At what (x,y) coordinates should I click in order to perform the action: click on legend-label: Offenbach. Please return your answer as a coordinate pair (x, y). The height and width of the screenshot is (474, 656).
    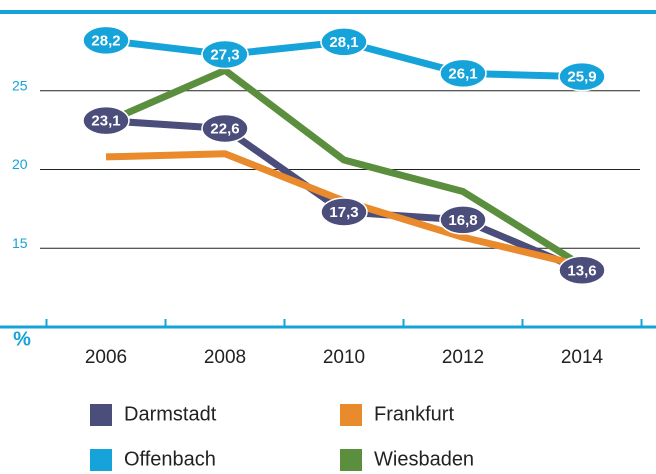
    Looking at the image, I should click on (170, 459).